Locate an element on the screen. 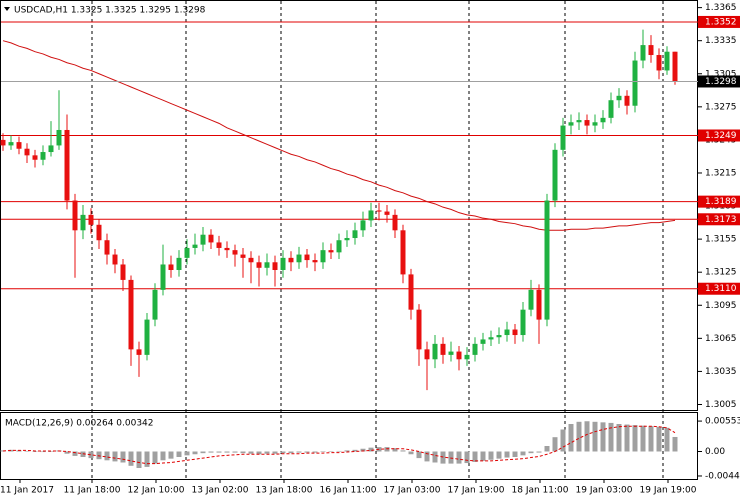  x-tick-label: 11 Jan 2017 is located at coordinates (27, 491).